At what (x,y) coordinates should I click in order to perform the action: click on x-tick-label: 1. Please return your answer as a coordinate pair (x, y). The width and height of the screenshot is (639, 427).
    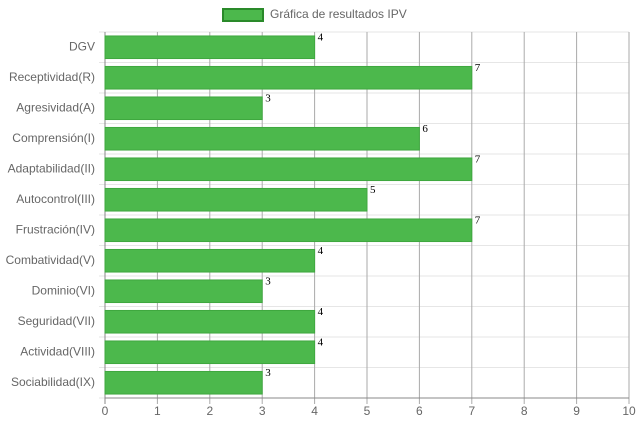
    Looking at the image, I should click on (157, 411).